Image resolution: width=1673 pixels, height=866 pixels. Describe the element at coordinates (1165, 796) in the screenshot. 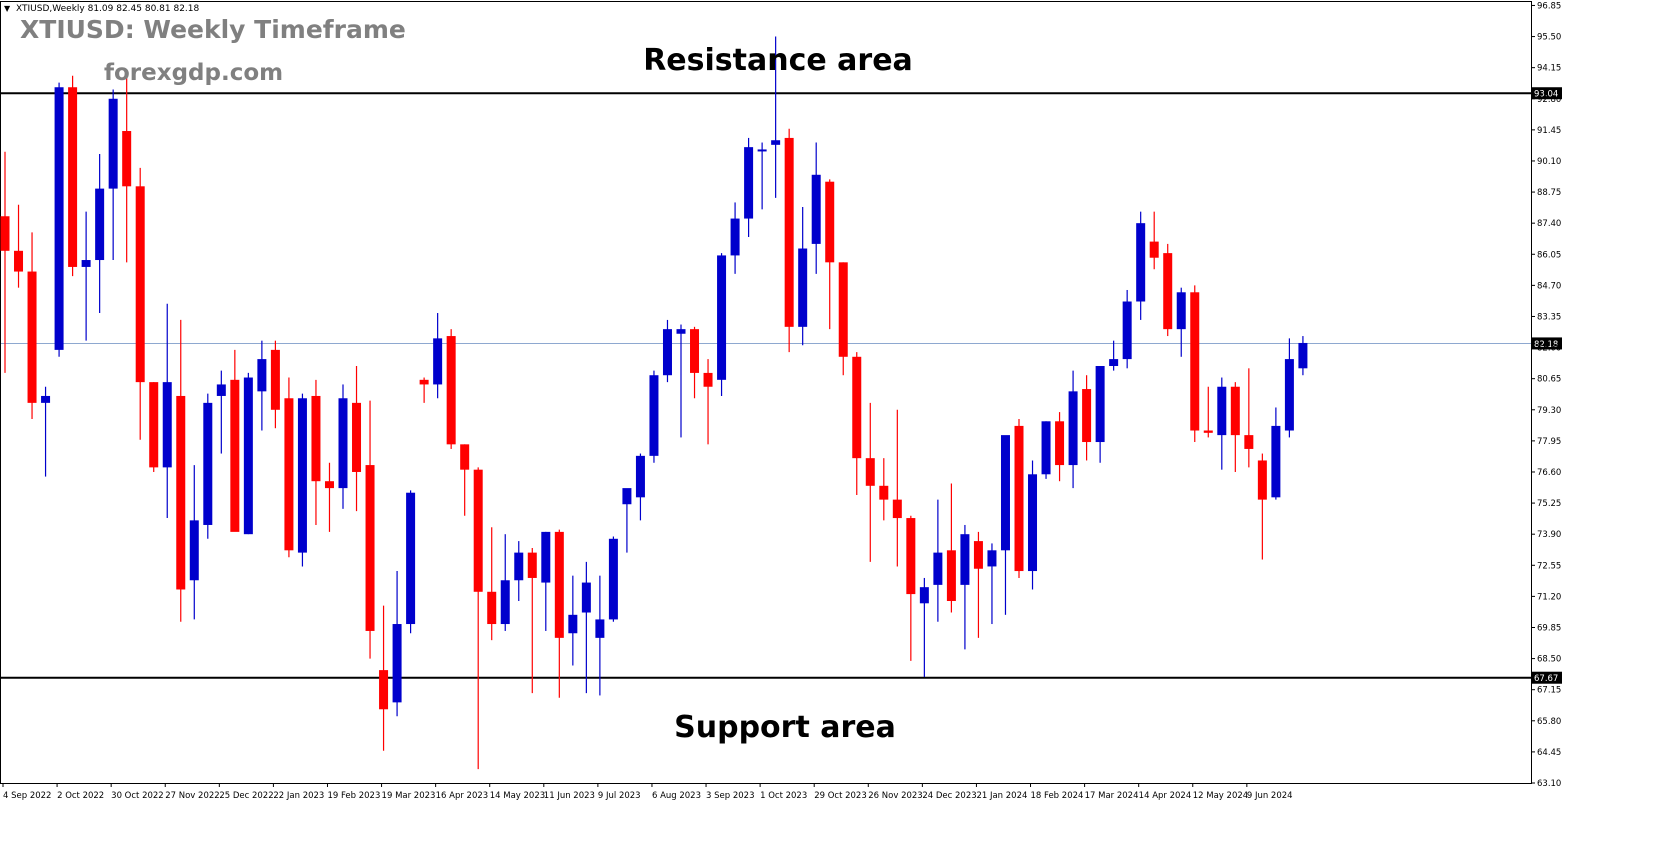

I see `x-tick-label: 14 Apr 2024` at that location.